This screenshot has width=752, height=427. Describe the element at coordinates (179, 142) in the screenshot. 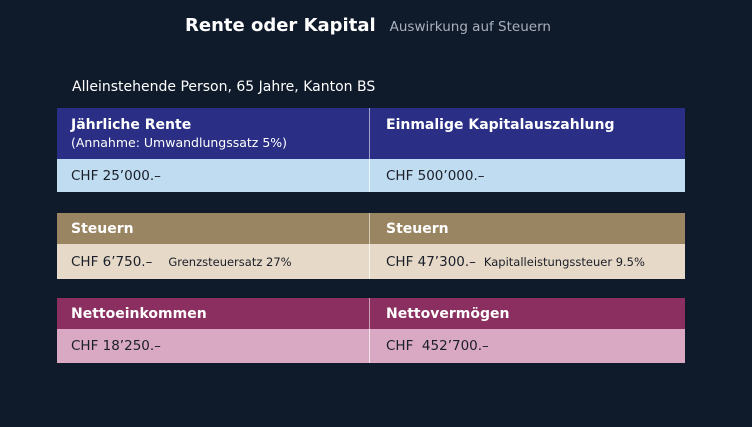

I see `conversion-rate-note: (Annahme: Umwandlungssatz 5%)` at that location.